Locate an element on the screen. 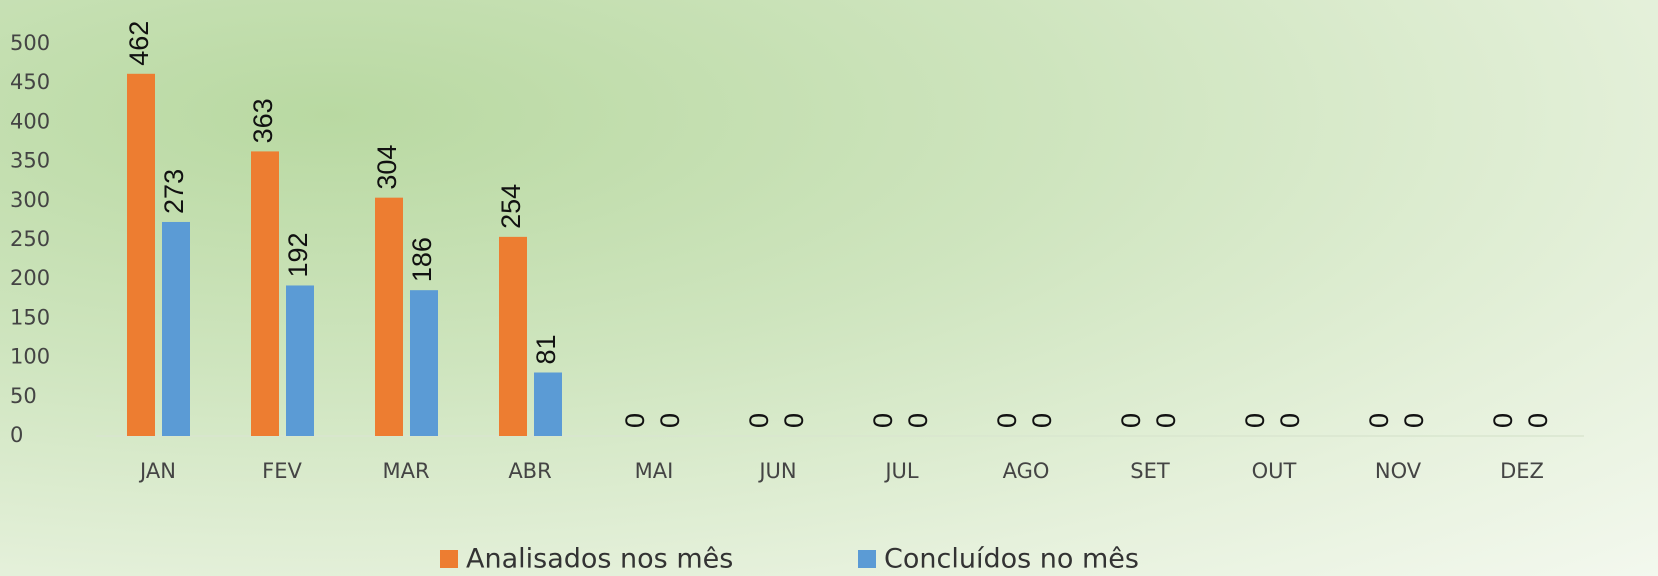 The height and width of the screenshot is (576, 1658). data-label: 363 is located at coordinates (263, 120).